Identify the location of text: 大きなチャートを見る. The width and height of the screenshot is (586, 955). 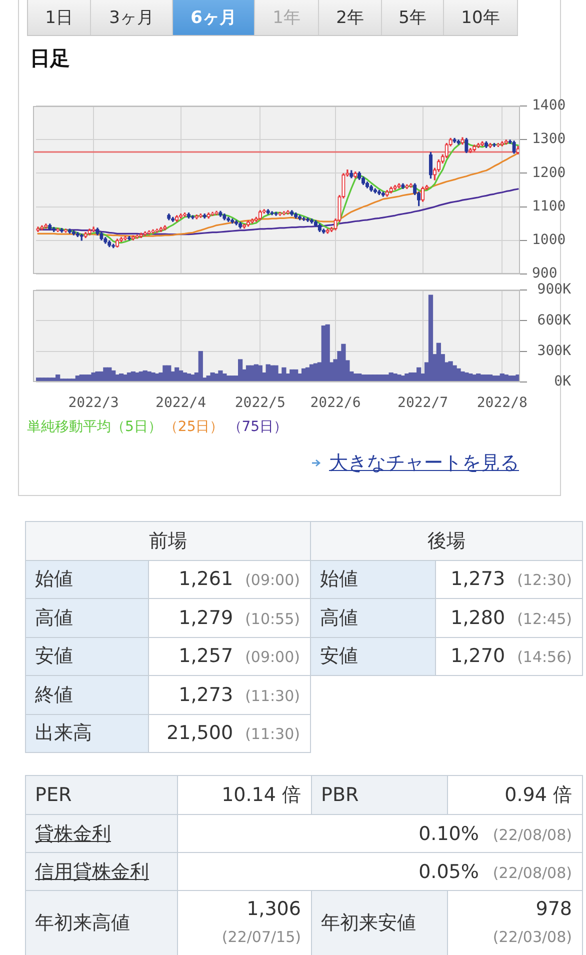
(424, 463).